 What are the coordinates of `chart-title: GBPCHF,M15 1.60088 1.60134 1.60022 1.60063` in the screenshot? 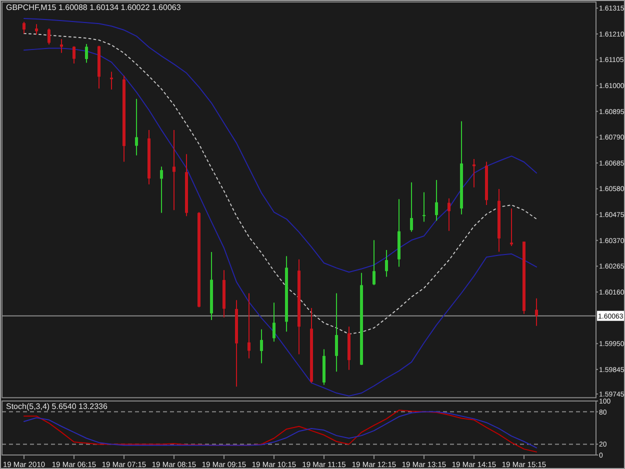 It's located at (94, 7).